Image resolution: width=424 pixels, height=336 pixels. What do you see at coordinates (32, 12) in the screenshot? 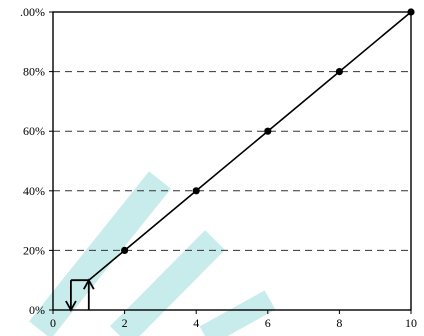
I see `y-tick-label-100: .00%` at bounding box center [32, 12].